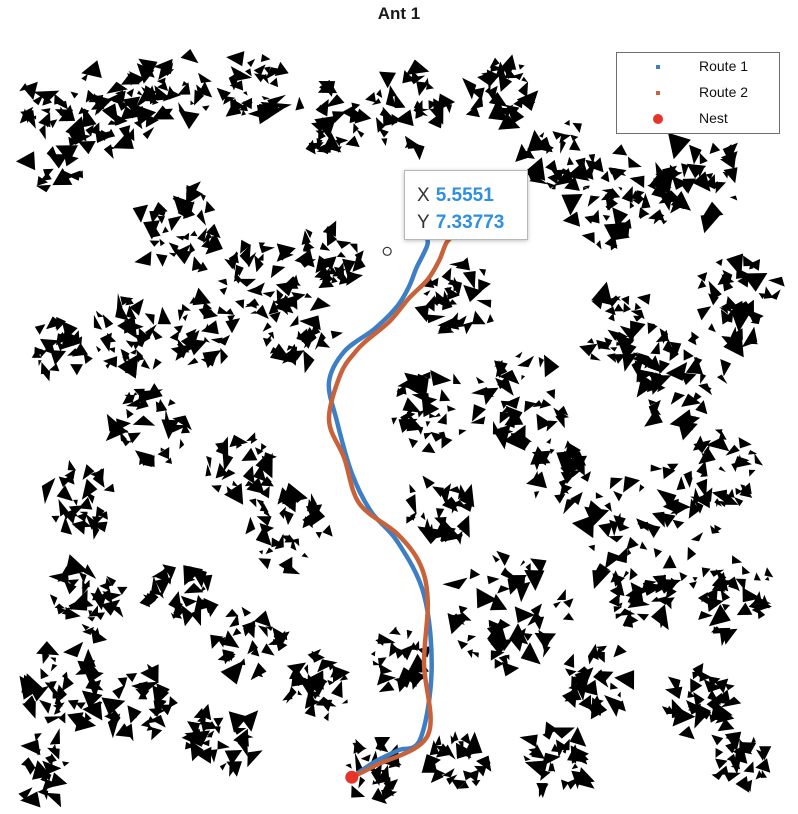  What do you see at coordinates (698, 67) in the screenshot?
I see `legend-item-route-1: Route 1` at bounding box center [698, 67].